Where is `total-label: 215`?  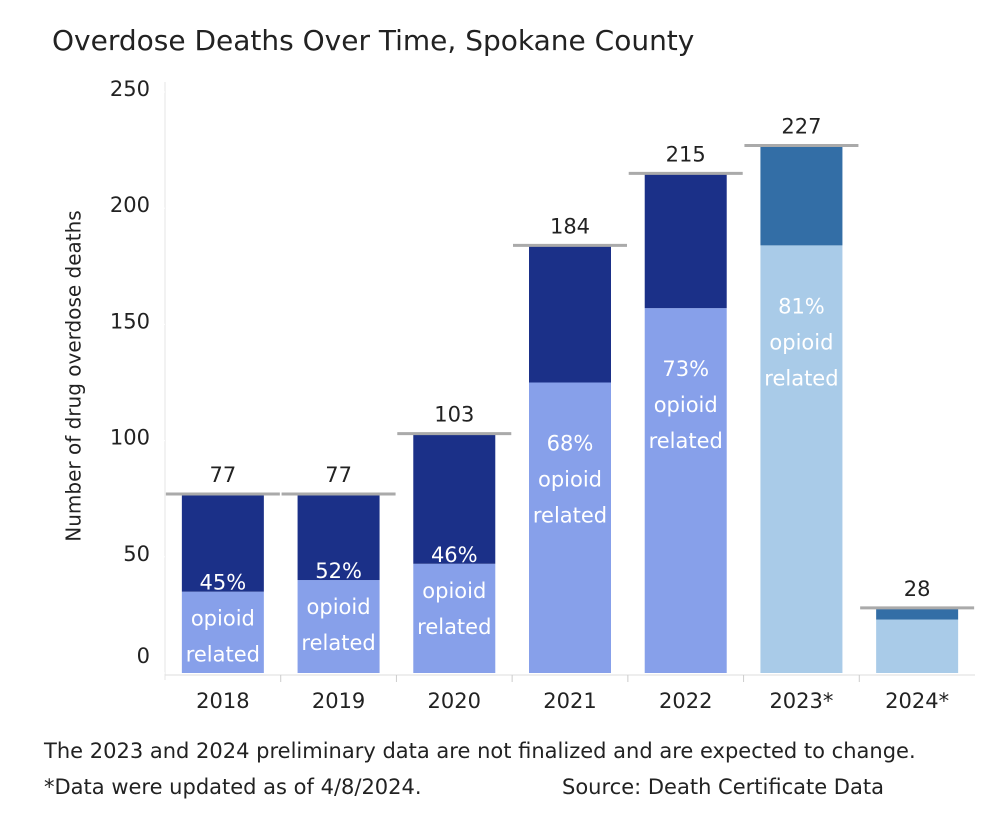
total-label: 215 is located at coordinates (686, 154).